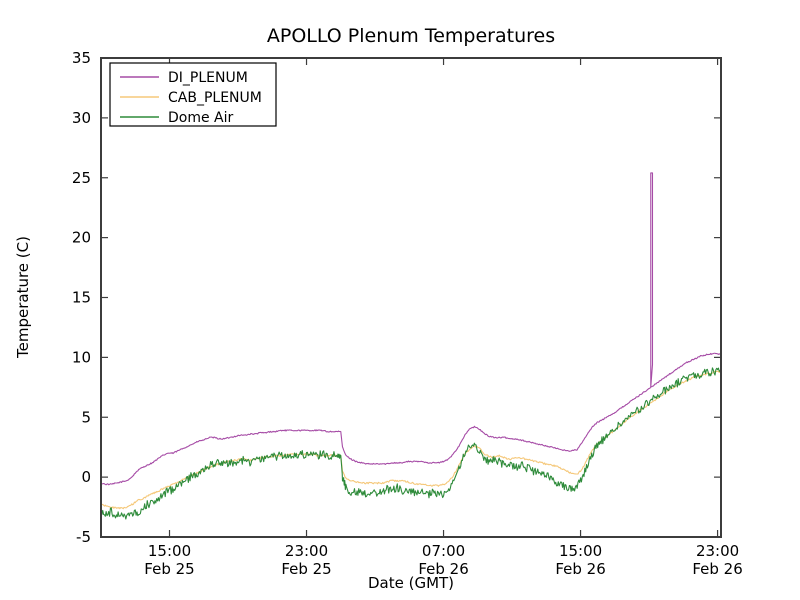 Image resolution: width=800 pixels, height=600 pixels. I want to click on y-tick-label: -5, so click(83, 537).